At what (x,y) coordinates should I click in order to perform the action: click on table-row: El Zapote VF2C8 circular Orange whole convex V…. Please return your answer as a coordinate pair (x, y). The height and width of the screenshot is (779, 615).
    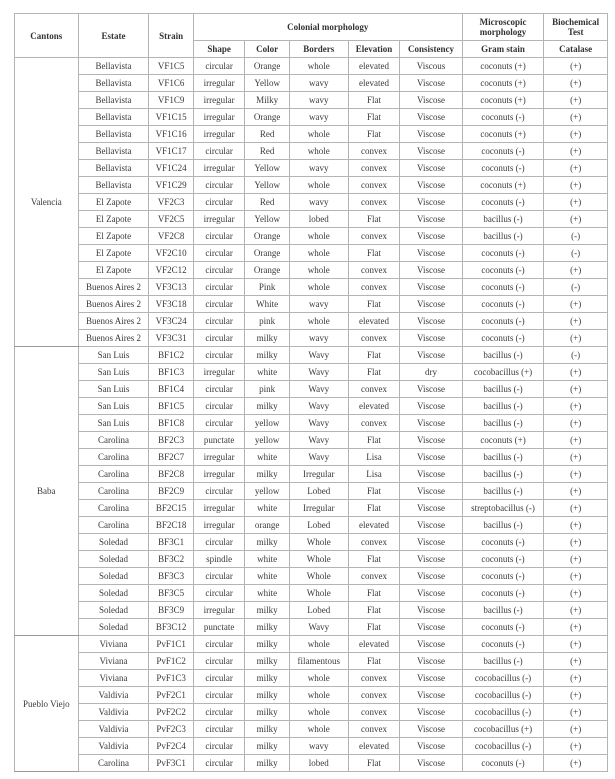
    Looking at the image, I should click on (311, 236).